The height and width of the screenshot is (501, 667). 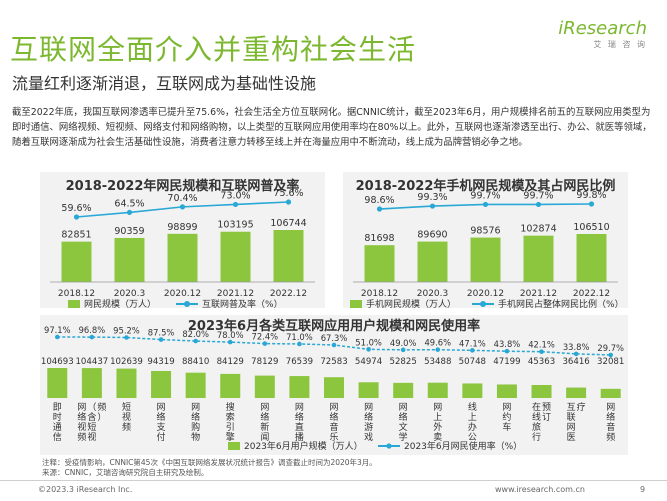 I want to click on legend-label: 互联网普及率（%）, so click(x=242, y=305).